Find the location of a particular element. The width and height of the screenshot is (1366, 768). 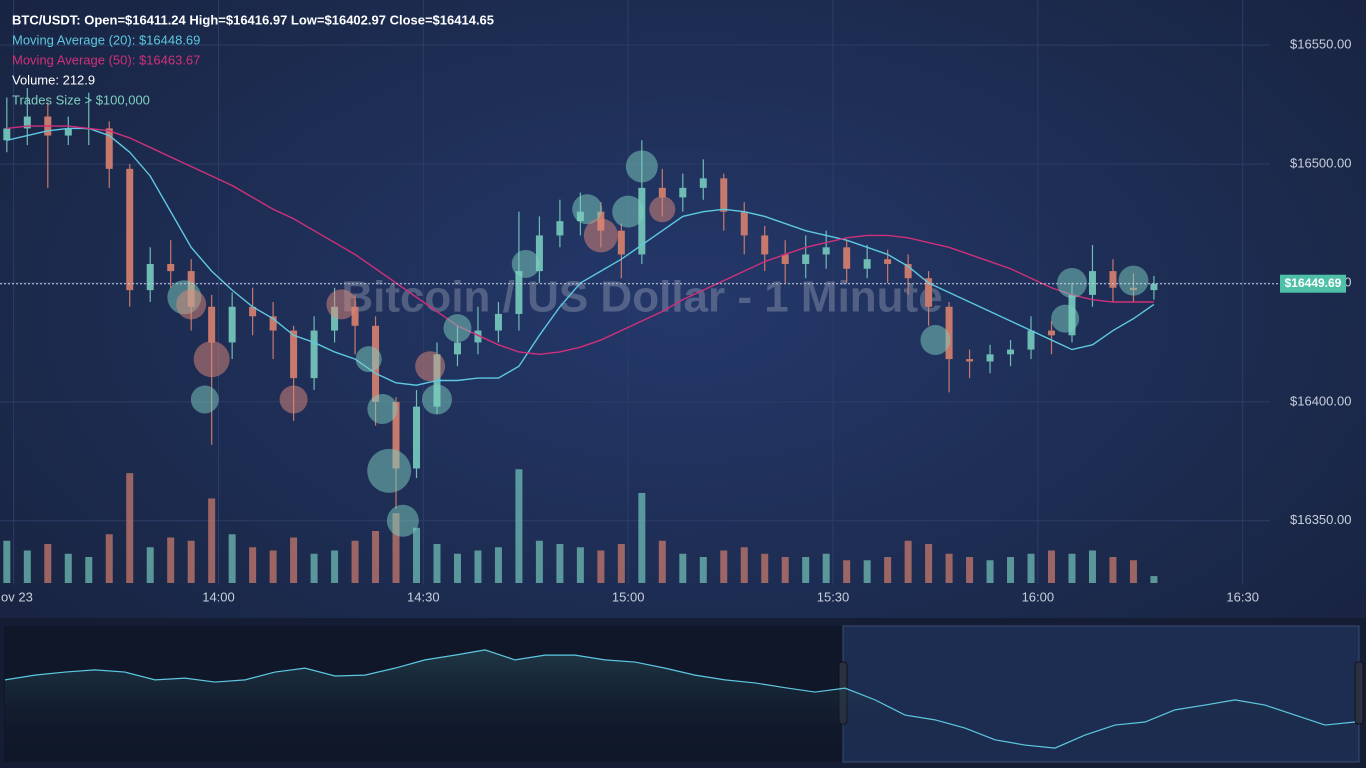

overview-line is located at coordinates (680, 699).